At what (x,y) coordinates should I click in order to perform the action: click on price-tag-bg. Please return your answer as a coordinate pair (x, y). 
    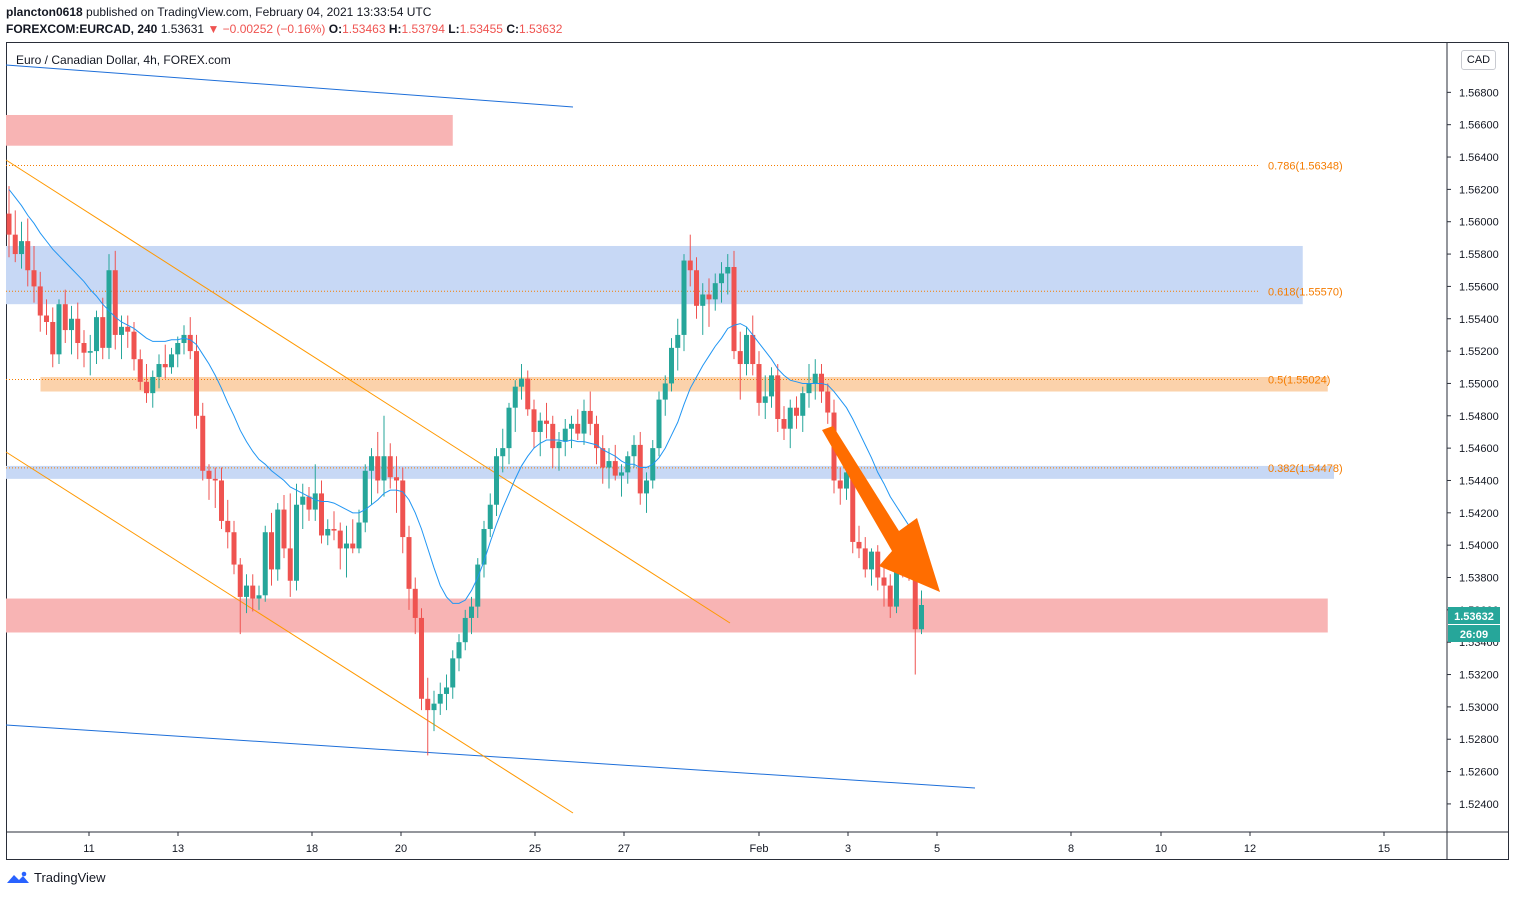
    Looking at the image, I should click on (1474, 615).